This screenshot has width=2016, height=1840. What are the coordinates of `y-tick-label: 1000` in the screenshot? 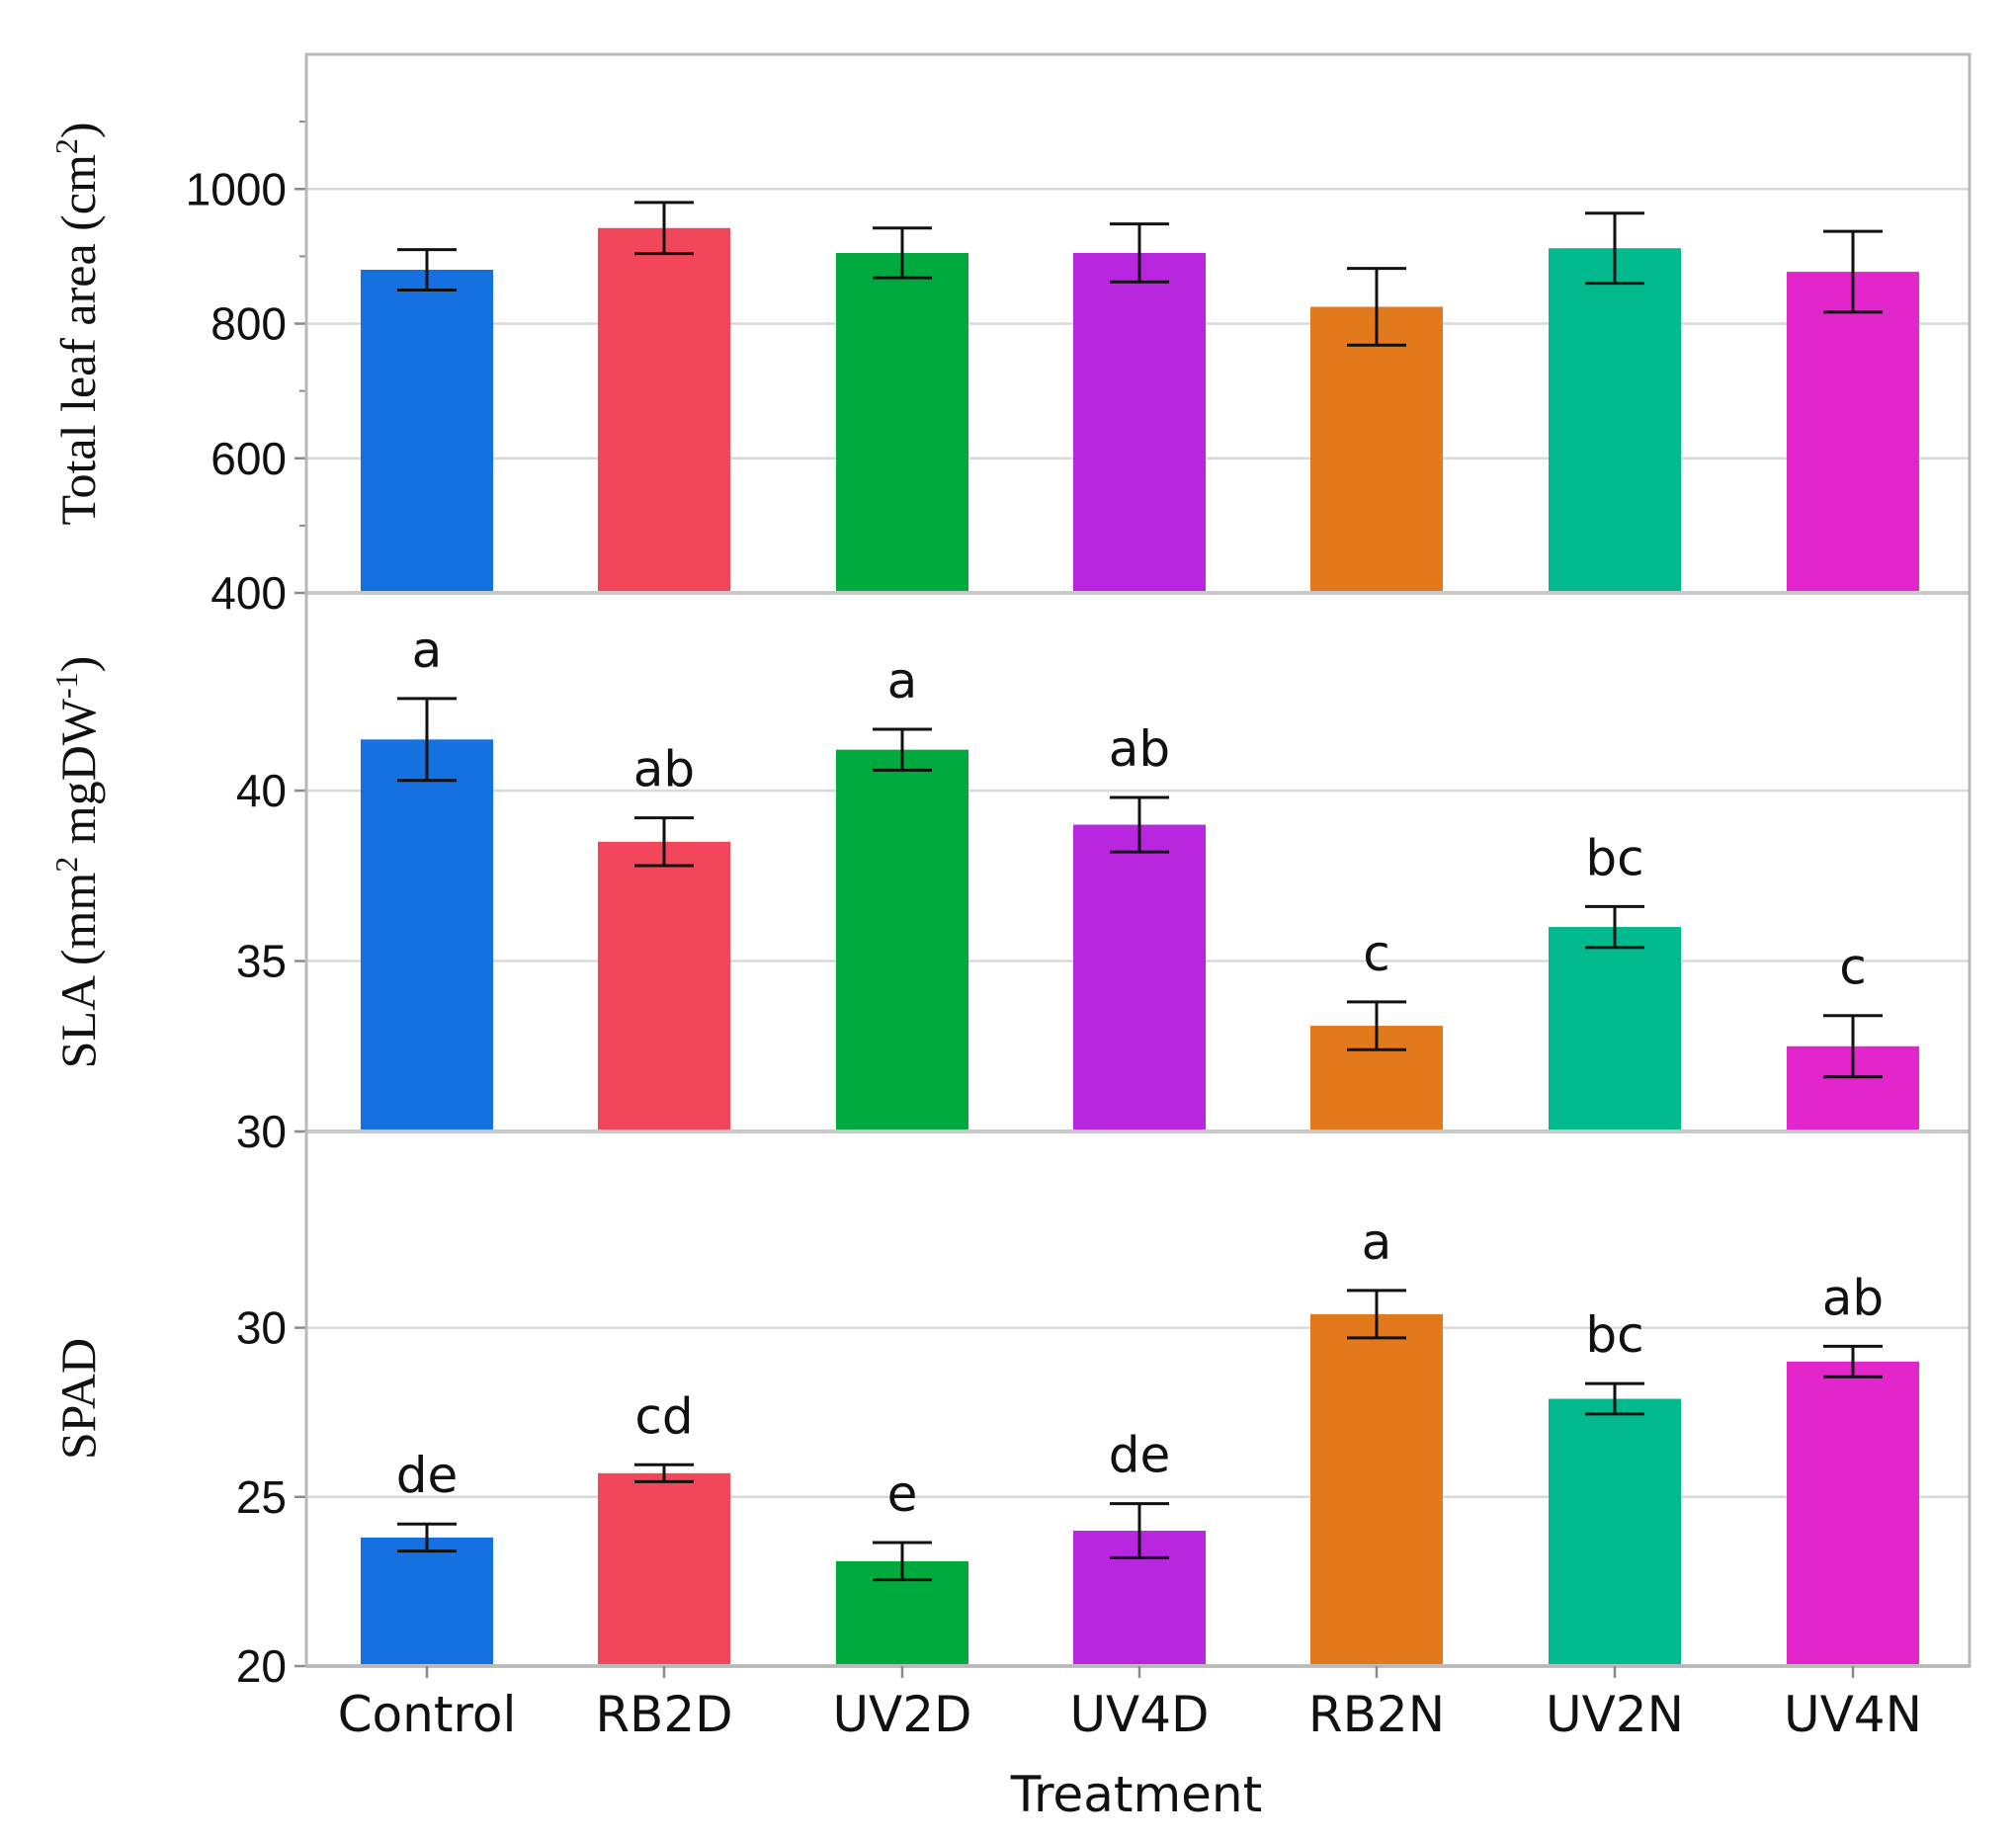 It's located at (236, 188).